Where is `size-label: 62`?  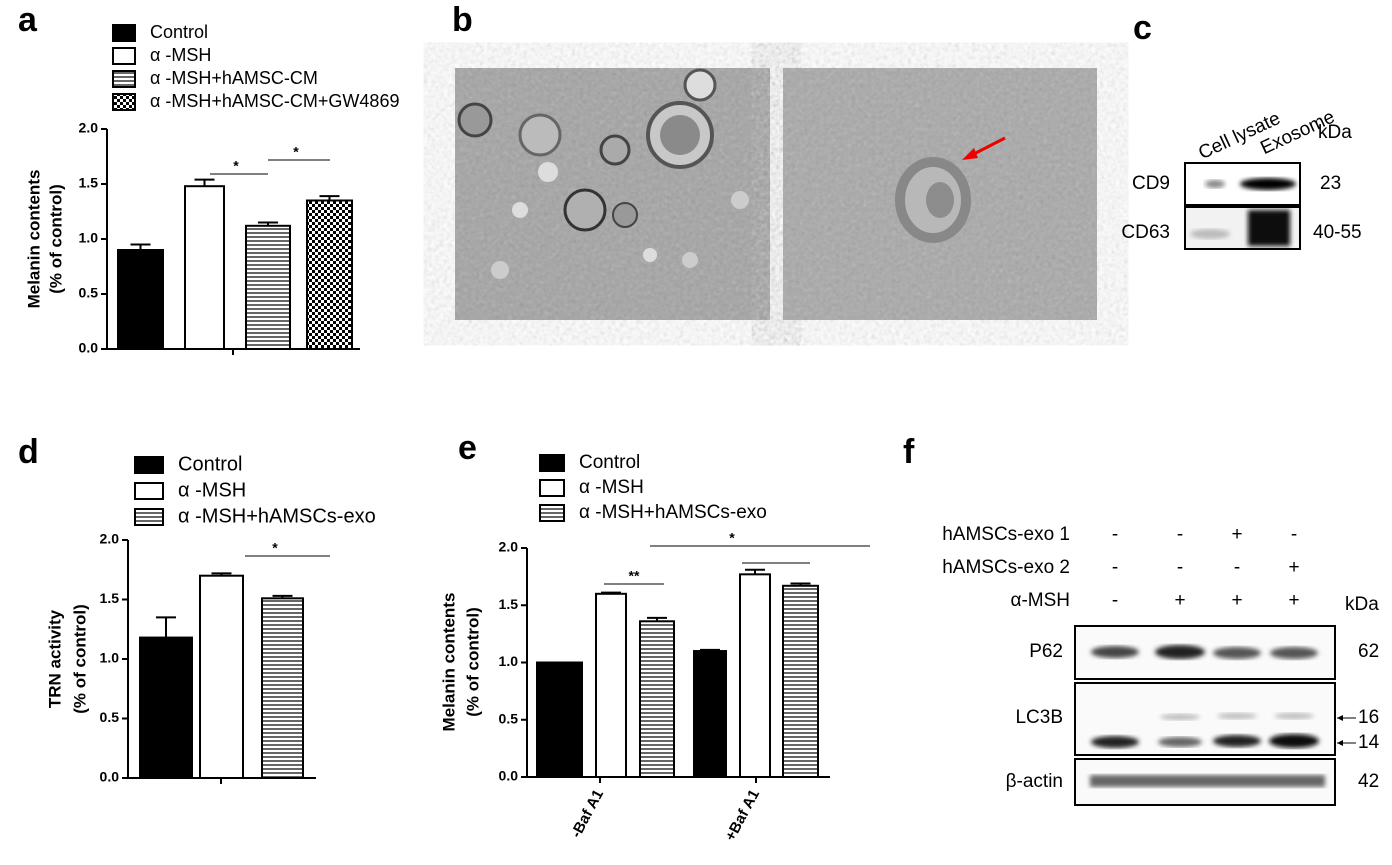
size-label: 62 is located at coordinates (1368, 651).